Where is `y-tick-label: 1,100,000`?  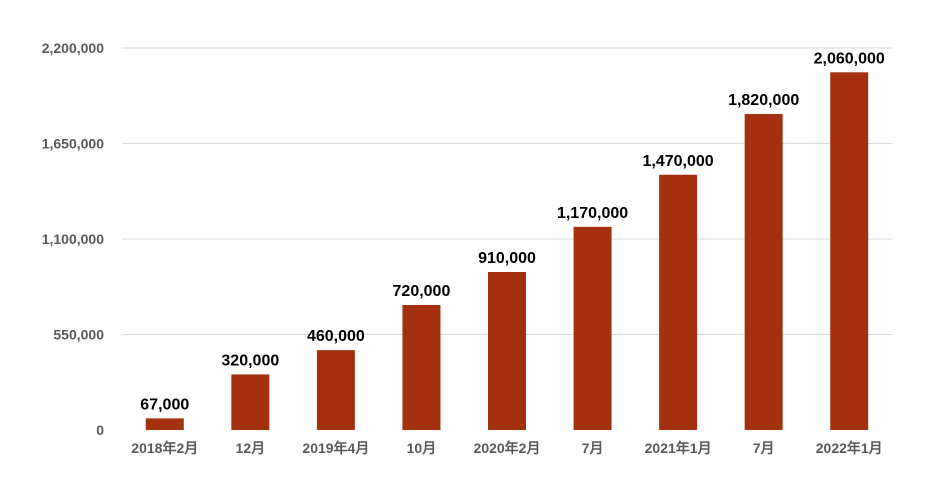 y-tick-label: 1,100,000 is located at coordinates (73, 239).